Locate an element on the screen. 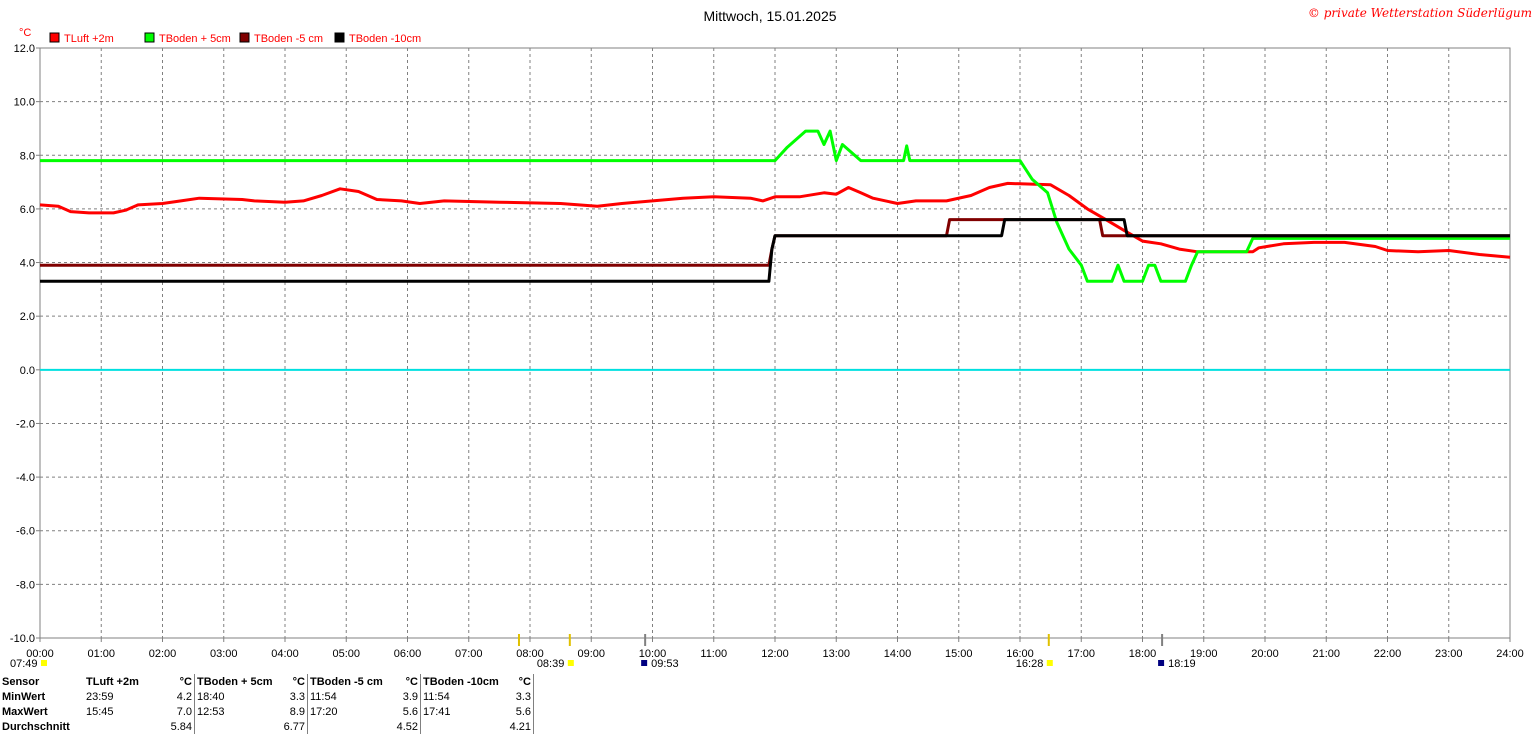 This screenshot has width=1536, height=744. x-tick-label: 09:00 is located at coordinates (591, 654).